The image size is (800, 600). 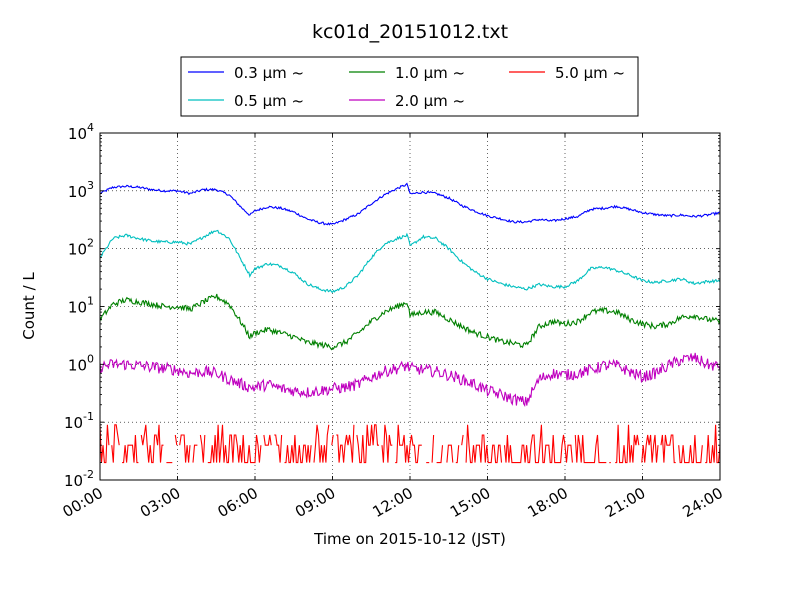 What do you see at coordinates (29, 306) in the screenshot?
I see `y-axis-label: Count / L` at bounding box center [29, 306].